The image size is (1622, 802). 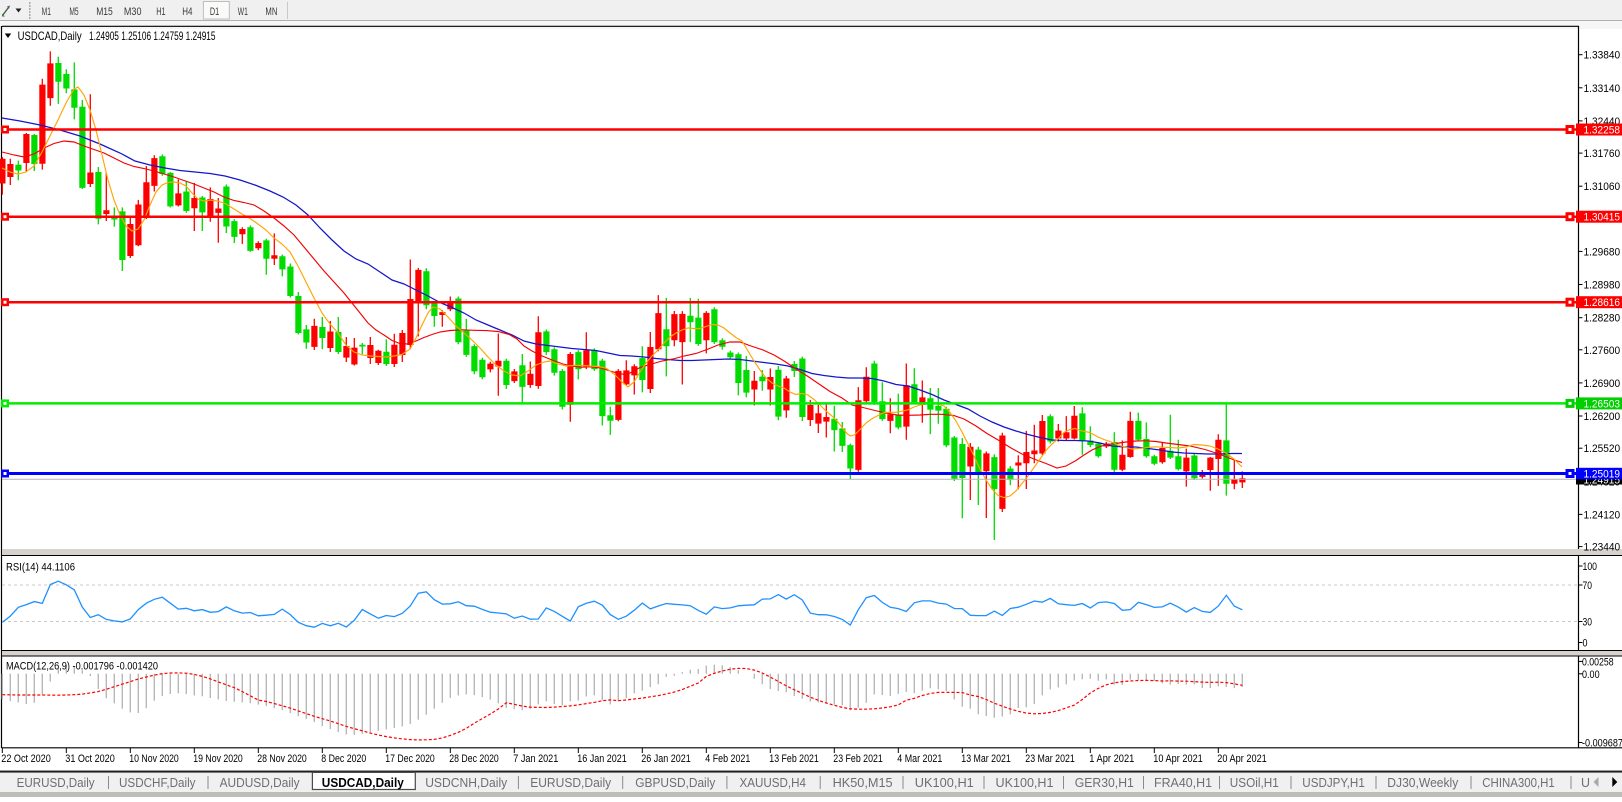 I want to click on svg-text: 1.25520, so click(x=1602, y=449).